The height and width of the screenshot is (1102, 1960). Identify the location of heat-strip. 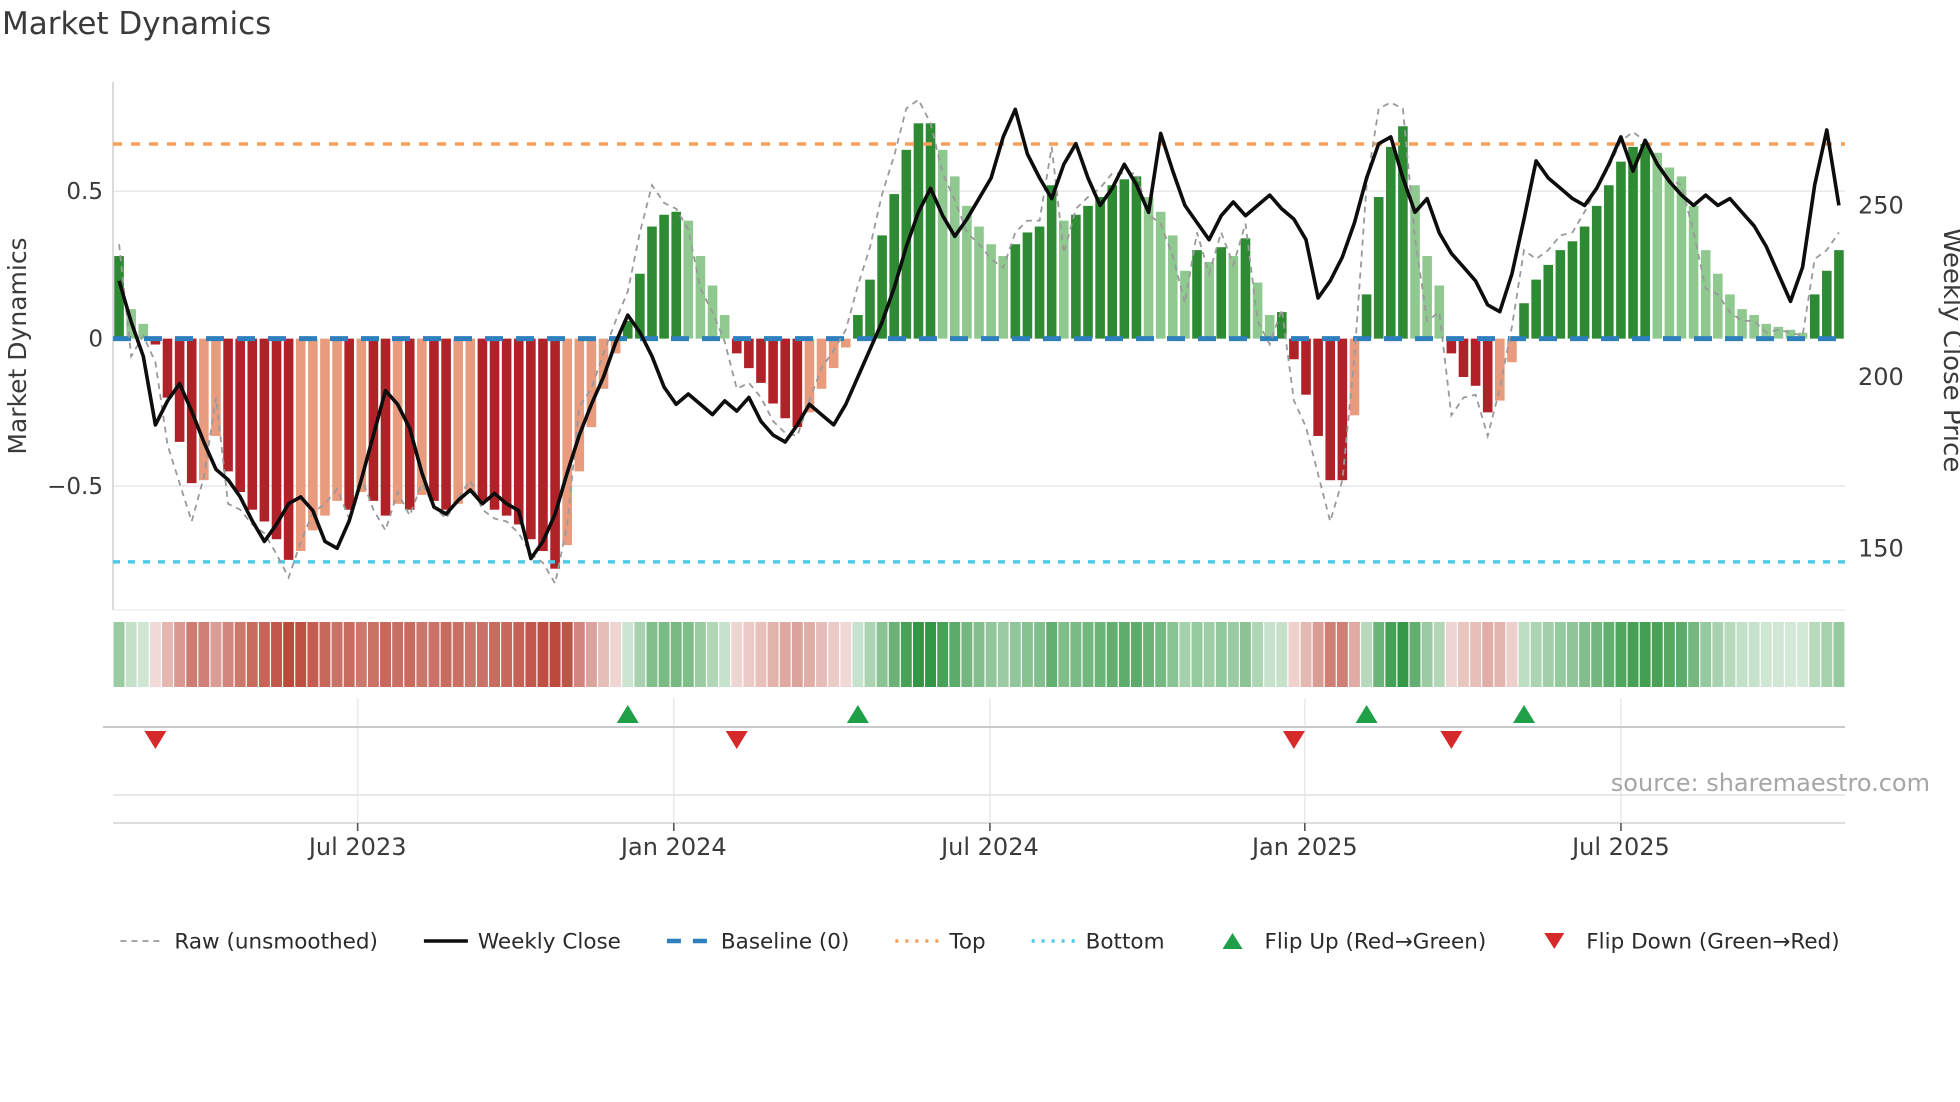
(979, 654).